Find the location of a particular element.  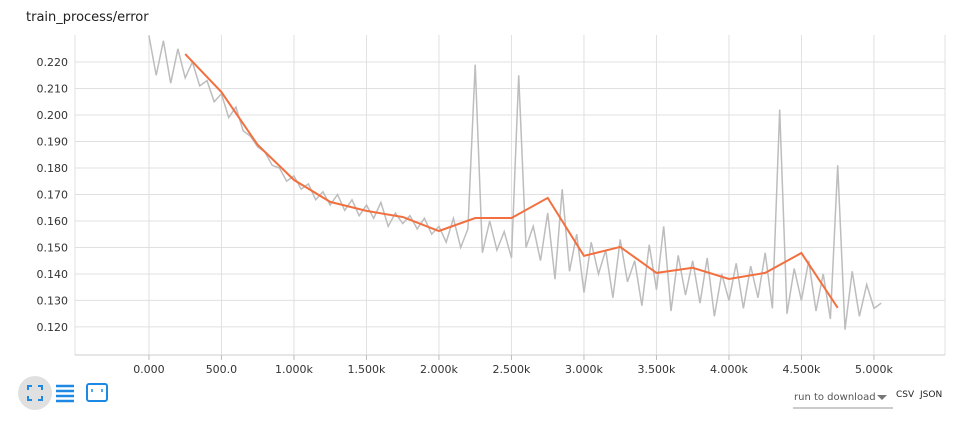

fit-icon is located at coordinates (35, 393).